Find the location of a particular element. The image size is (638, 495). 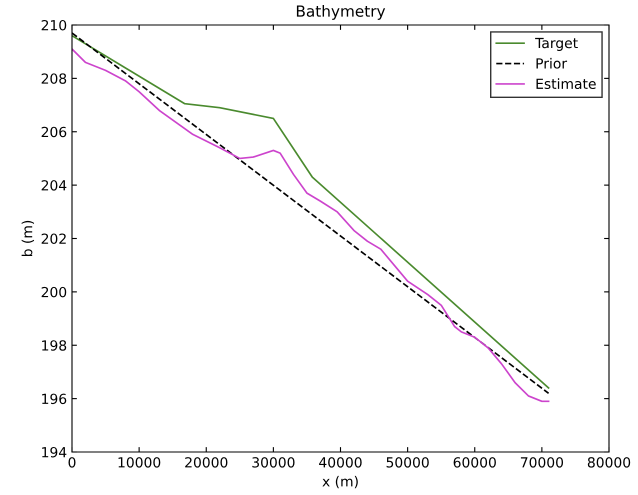

y-tick-label: 202 is located at coordinates (54, 238).